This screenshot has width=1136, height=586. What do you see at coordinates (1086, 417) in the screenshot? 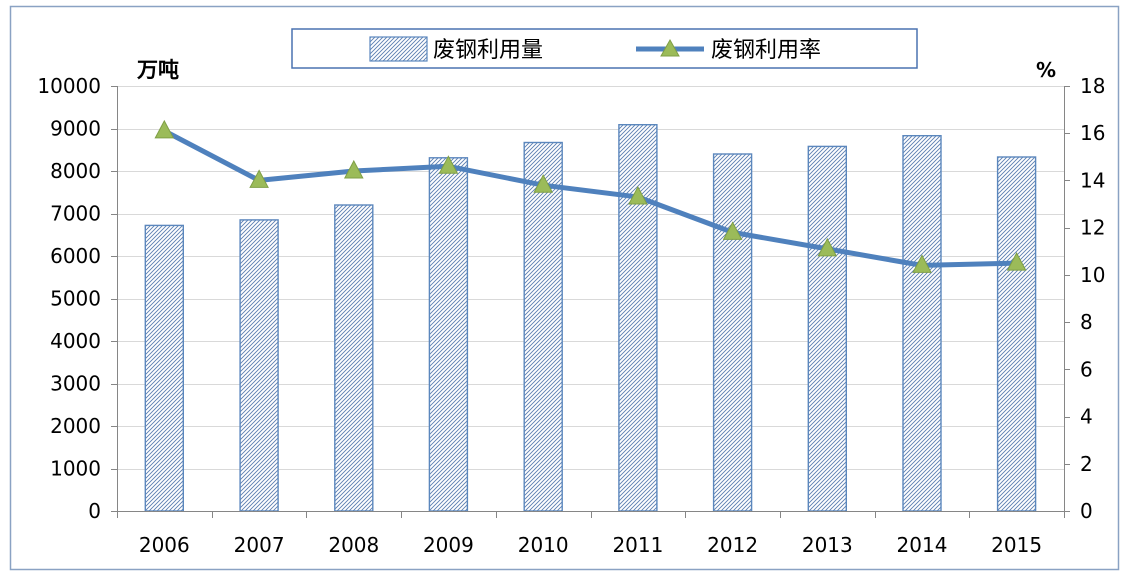
I see `right-tick-label: 4` at bounding box center [1086, 417].